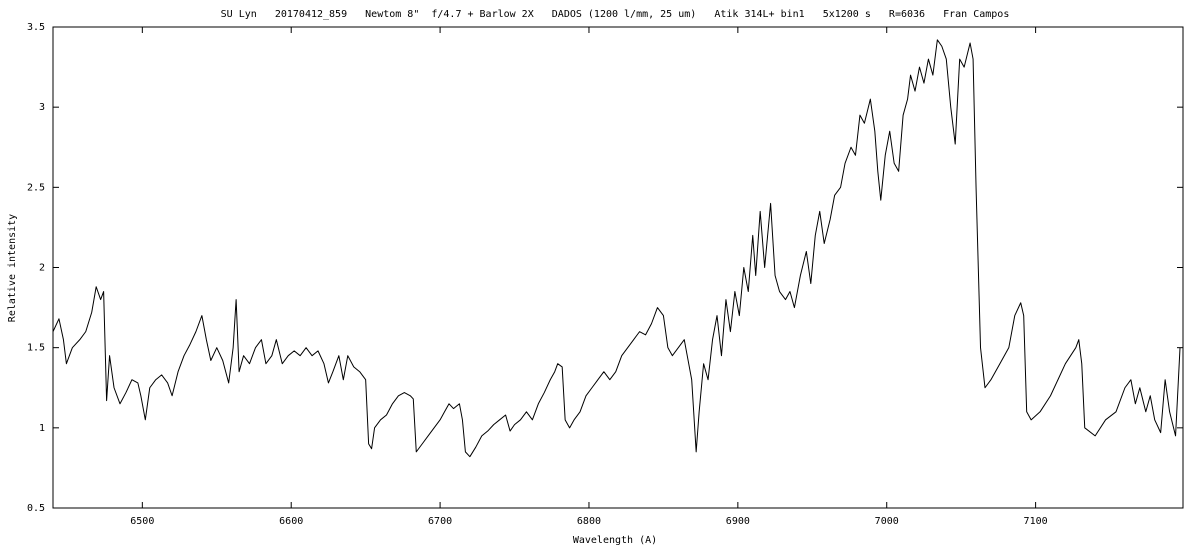 This screenshot has width=1200, height=550. Describe the element at coordinates (36, 348) in the screenshot. I see `y-tick-label: 1.5` at that location.